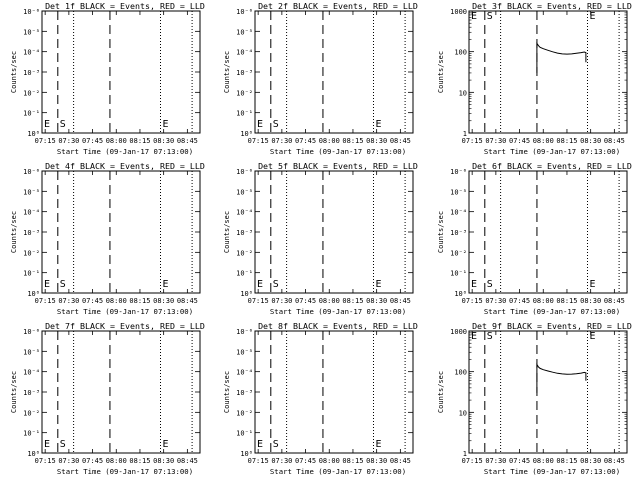 The height and width of the screenshot is (480, 640). Describe the element at coordinates (329, 141) in the screenshot. I see `x-tick-label: 08:00` at that location.